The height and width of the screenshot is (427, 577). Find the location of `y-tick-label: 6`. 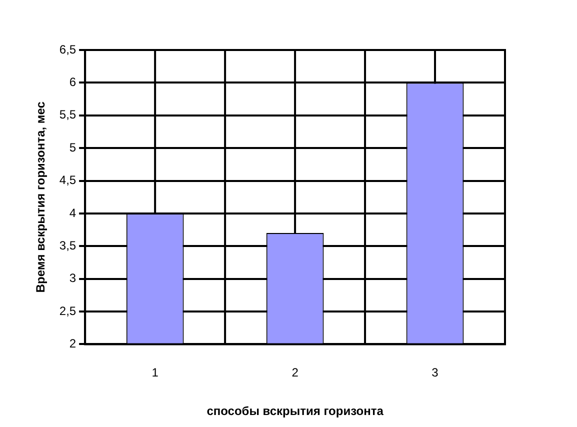

y-tick-label: 6 is located at coordinates (72, 82).